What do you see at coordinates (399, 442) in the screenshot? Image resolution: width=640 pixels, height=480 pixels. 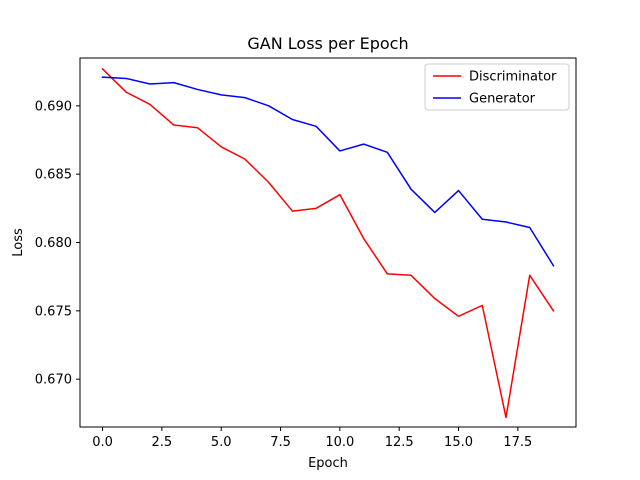 I see `x-tick-label: 12.5` at bounding box center [399, 442].